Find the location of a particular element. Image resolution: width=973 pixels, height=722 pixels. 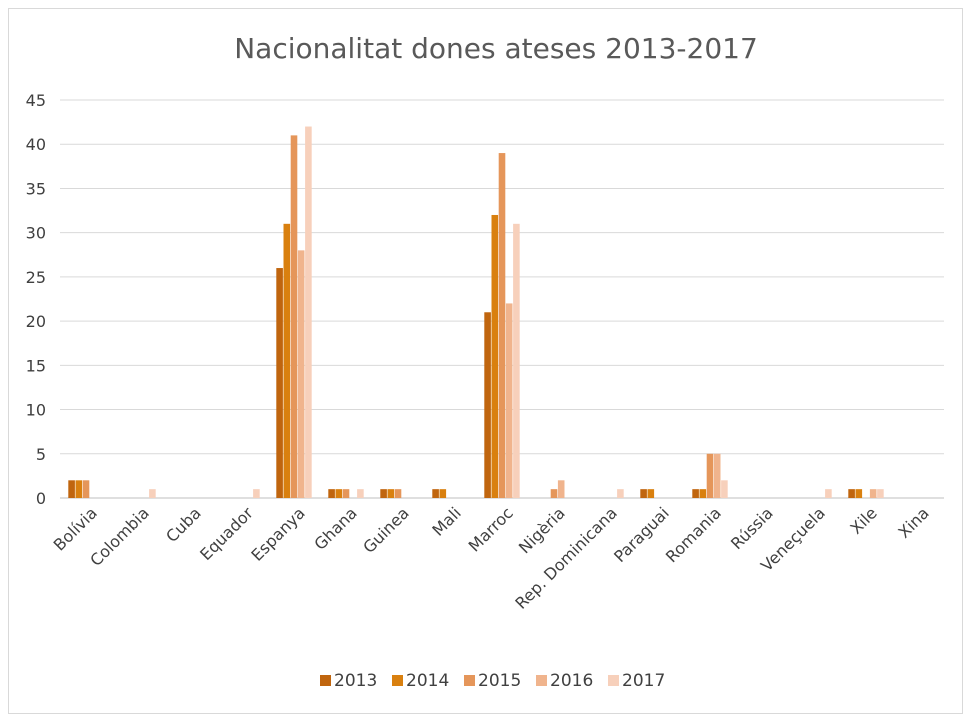

x-tick-label: Xile is located at coordinates (863, 520).